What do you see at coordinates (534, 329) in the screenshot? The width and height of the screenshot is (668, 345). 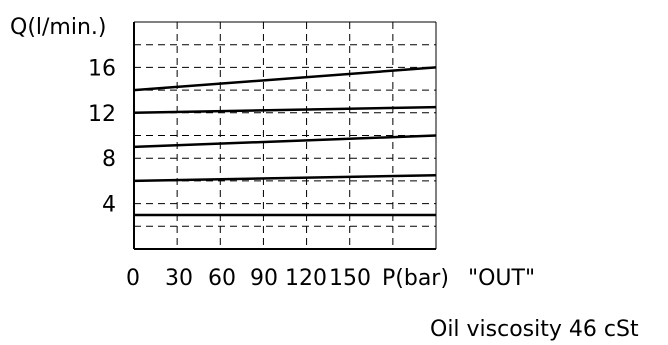 I see `viscosity-note: Oil viscosity 46 cSt` at bounding box center [534, 329].